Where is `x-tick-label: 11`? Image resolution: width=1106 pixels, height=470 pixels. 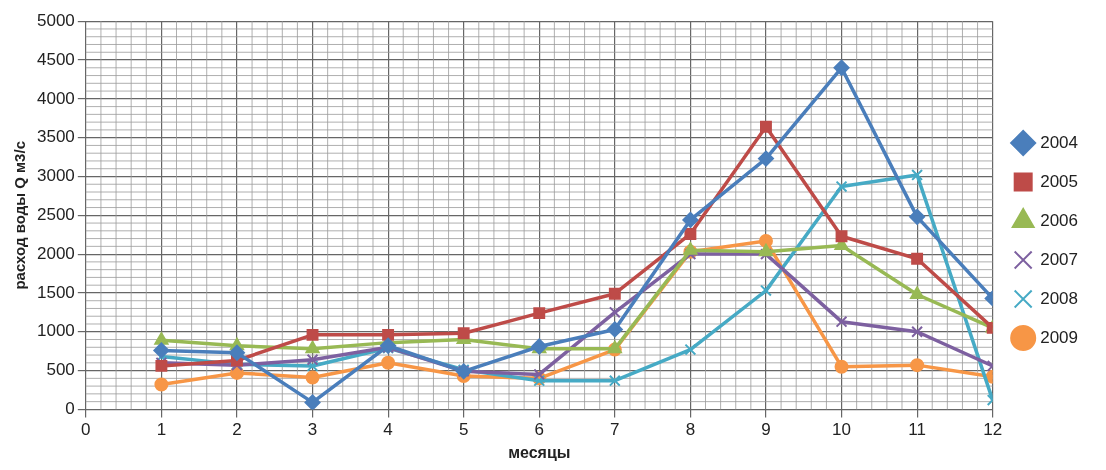 x-tick-label: 11 is located at coordinates (917, 430).